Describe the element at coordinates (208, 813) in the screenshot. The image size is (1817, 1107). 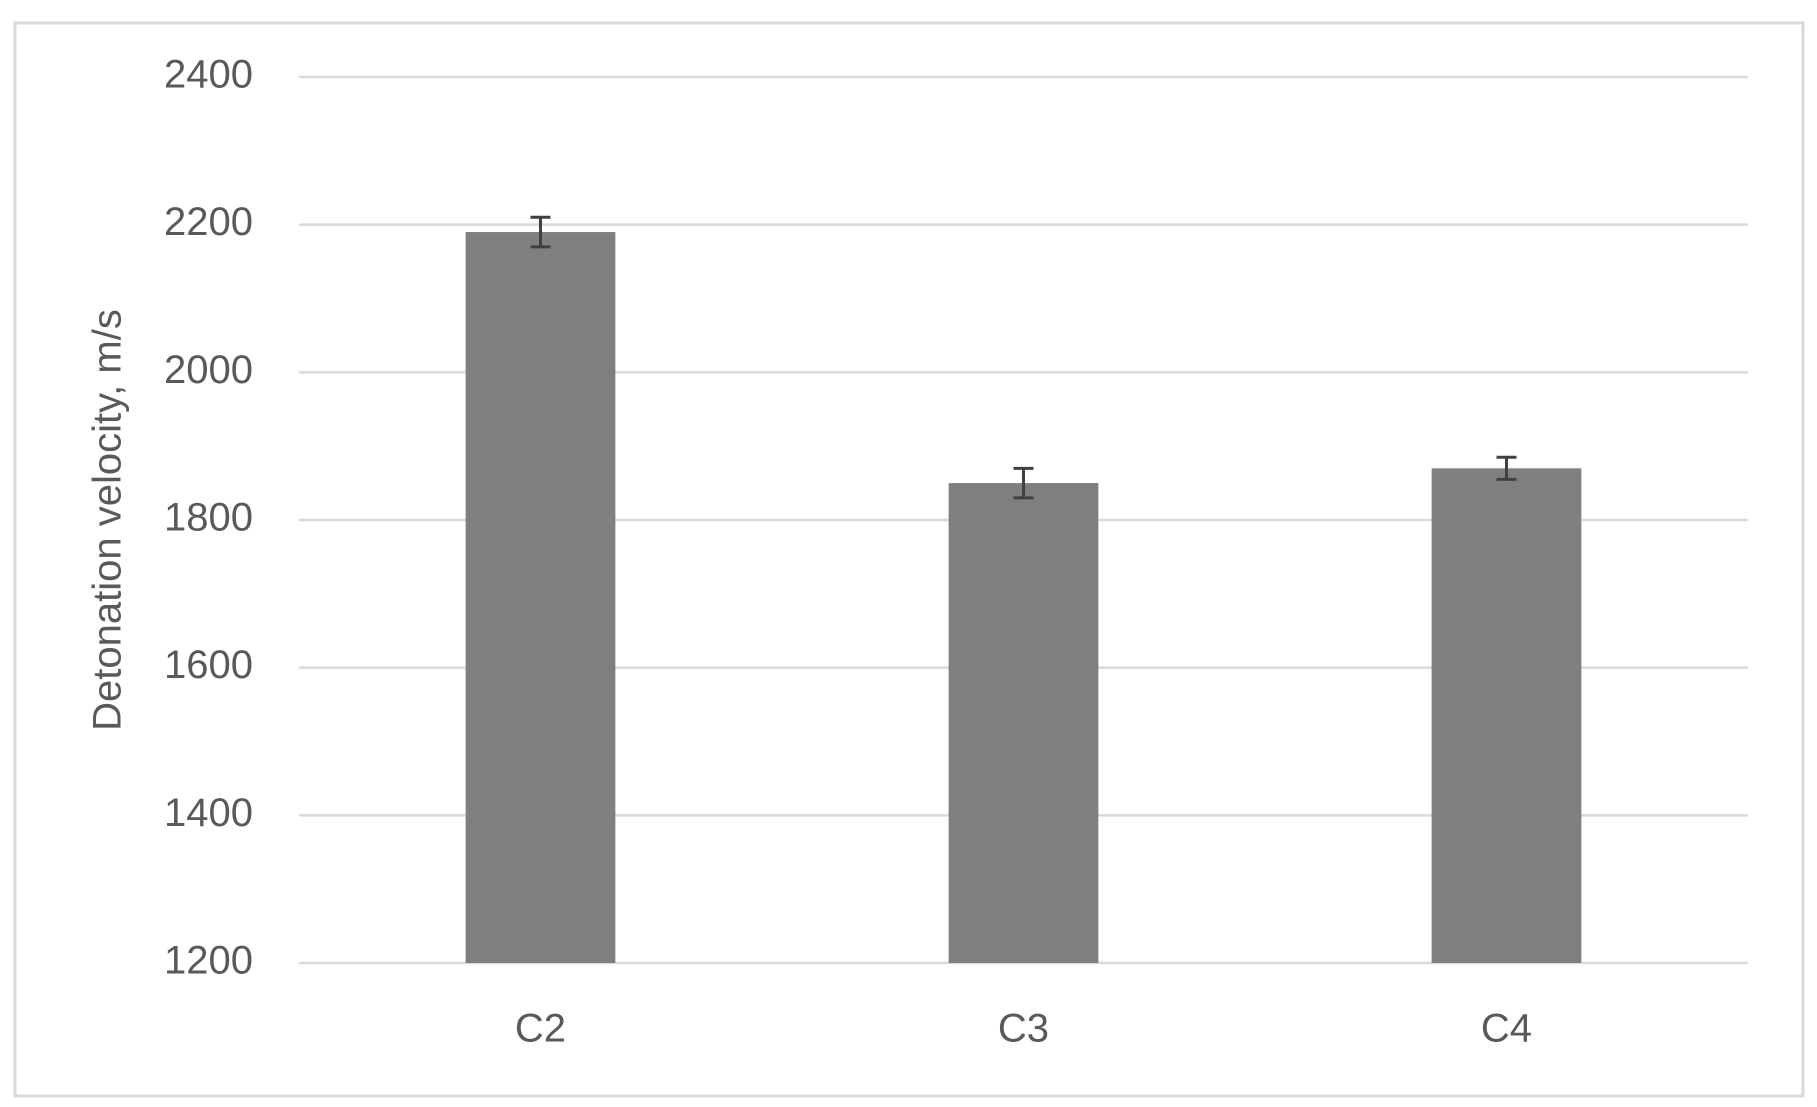
I see `y-tick-label: 1400` at that location.